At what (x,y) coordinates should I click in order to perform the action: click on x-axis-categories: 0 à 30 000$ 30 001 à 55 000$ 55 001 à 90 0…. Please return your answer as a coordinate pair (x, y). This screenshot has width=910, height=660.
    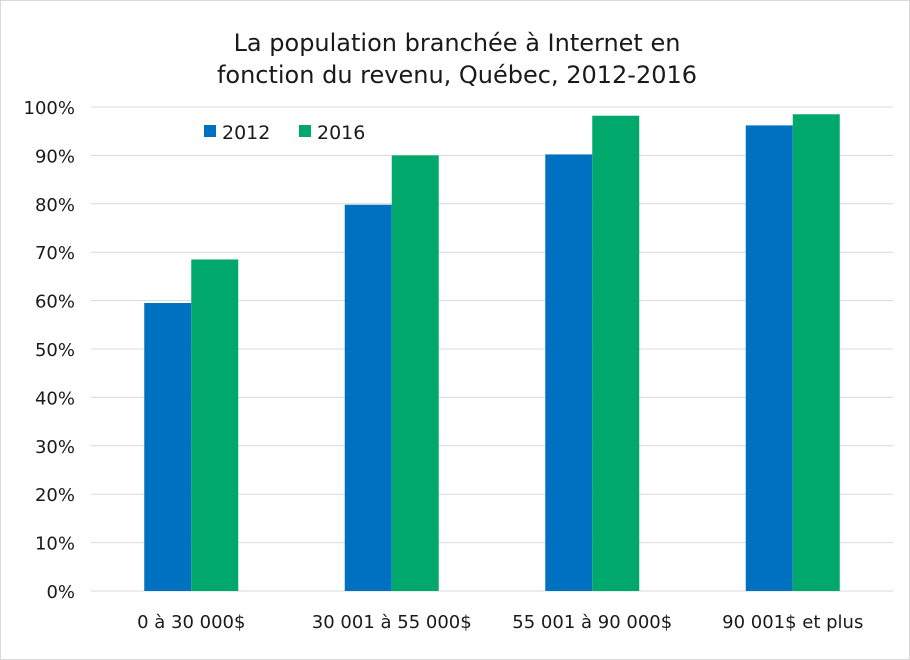
    Looking at the image, I should click on (500, 622).